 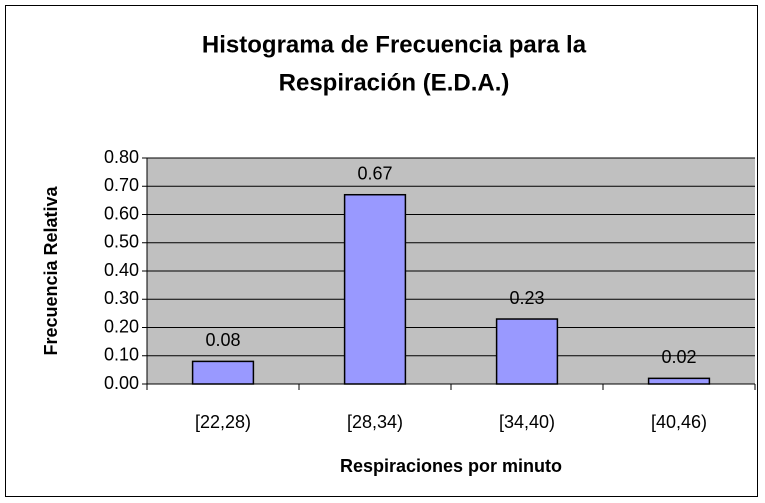 What do you see at coordinates (526, 298) in the screenshot?
I see `data-label: 0.23` at bounding box center [526, 298].